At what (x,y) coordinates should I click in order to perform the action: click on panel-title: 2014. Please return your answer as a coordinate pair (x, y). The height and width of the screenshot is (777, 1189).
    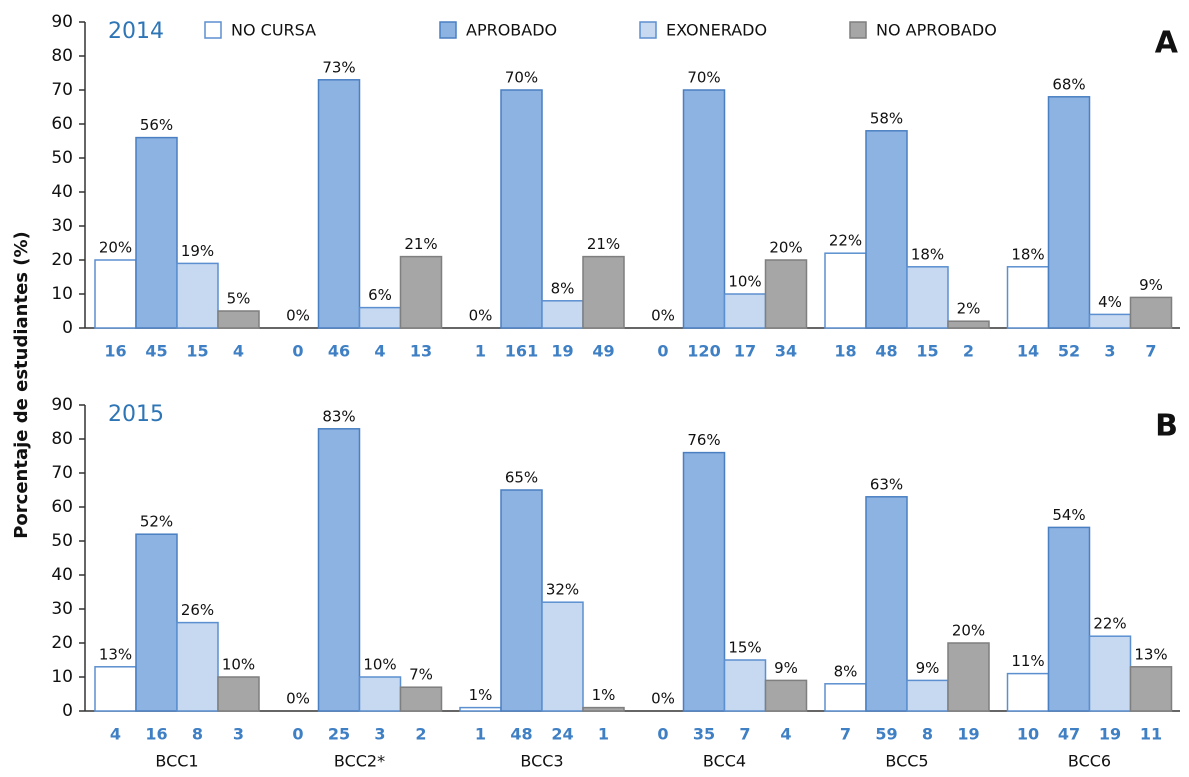
    Looking at the image, I should click on (136, 31).